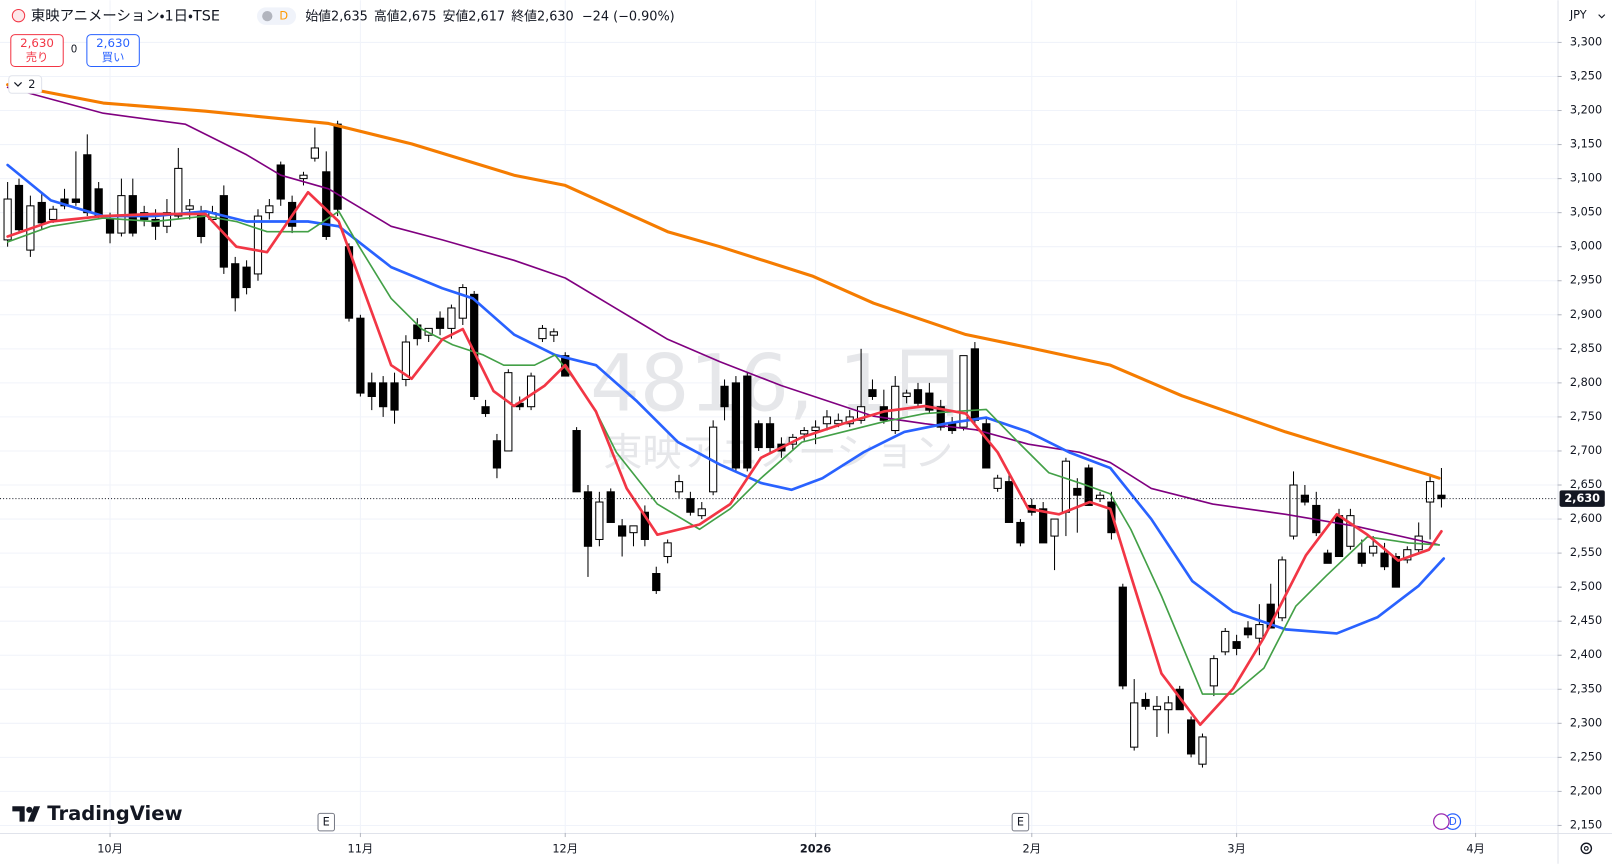 The height and width of the screenshot is (864, 1612). I want to click on ohlc-label: 始値, so click(318, 16).